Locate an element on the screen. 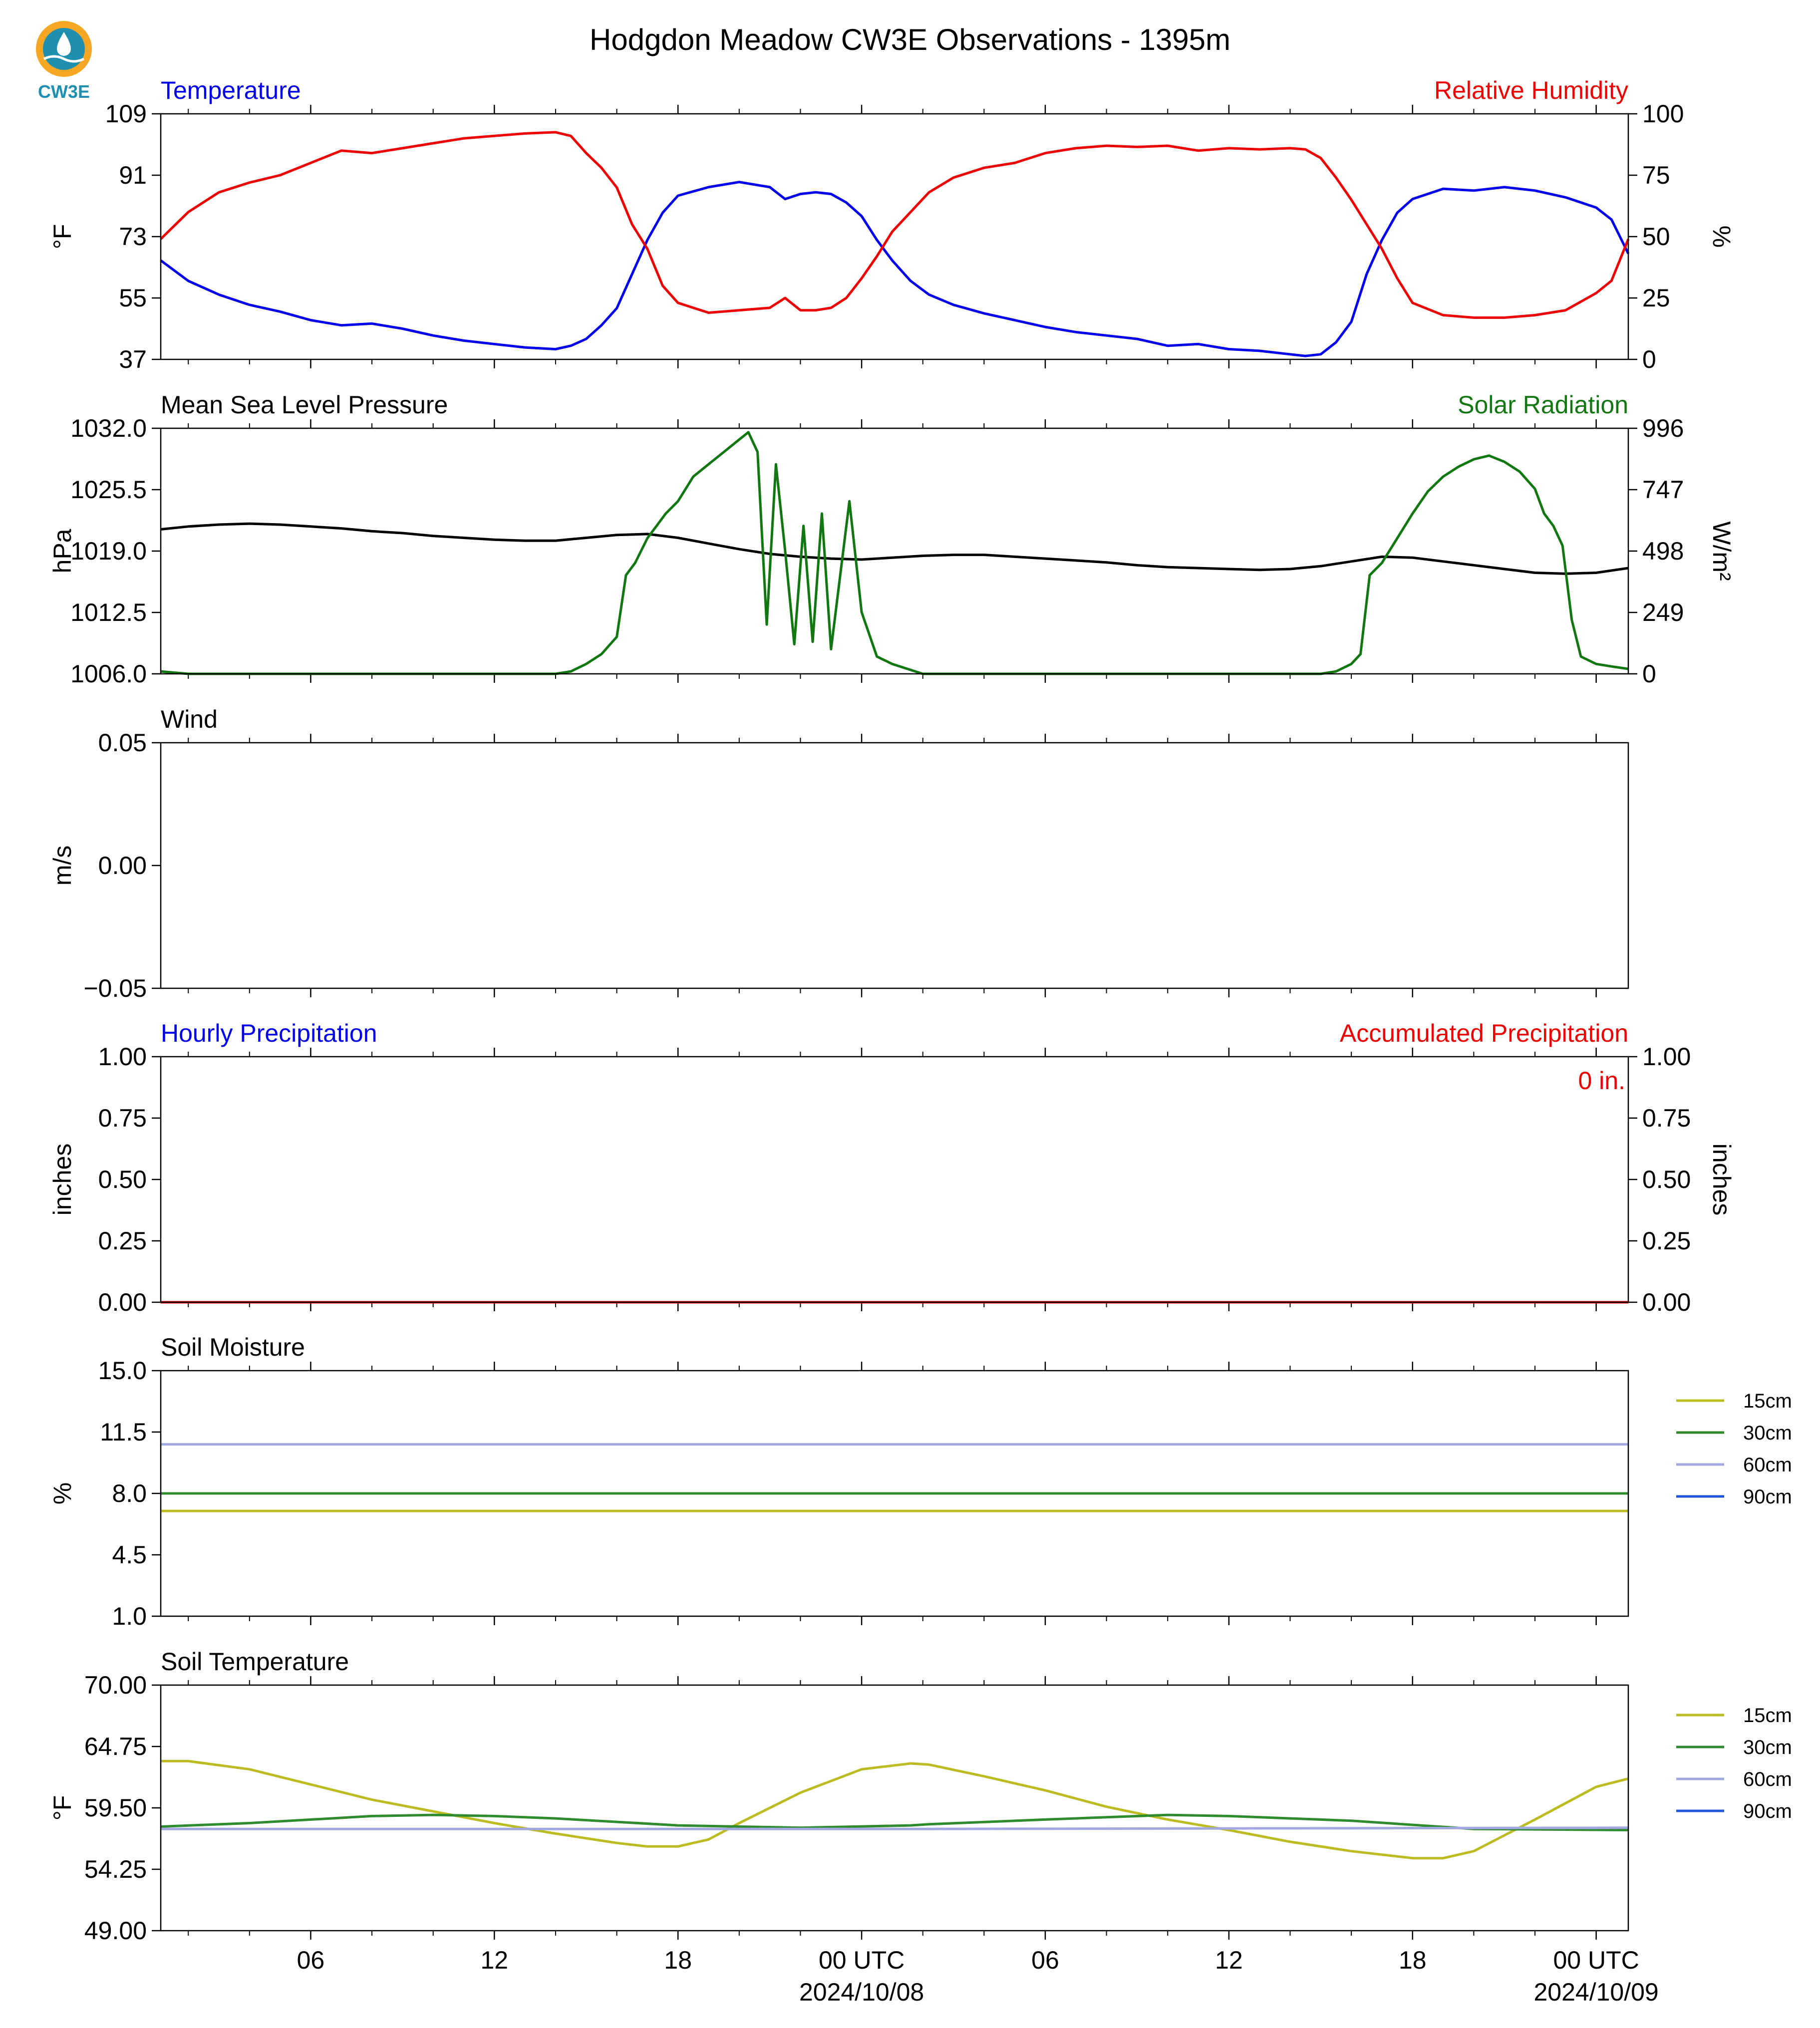 This screenshot has height=2028, width=1820. y-tick-label: 49.00 is located at coordinates (115, 1931).